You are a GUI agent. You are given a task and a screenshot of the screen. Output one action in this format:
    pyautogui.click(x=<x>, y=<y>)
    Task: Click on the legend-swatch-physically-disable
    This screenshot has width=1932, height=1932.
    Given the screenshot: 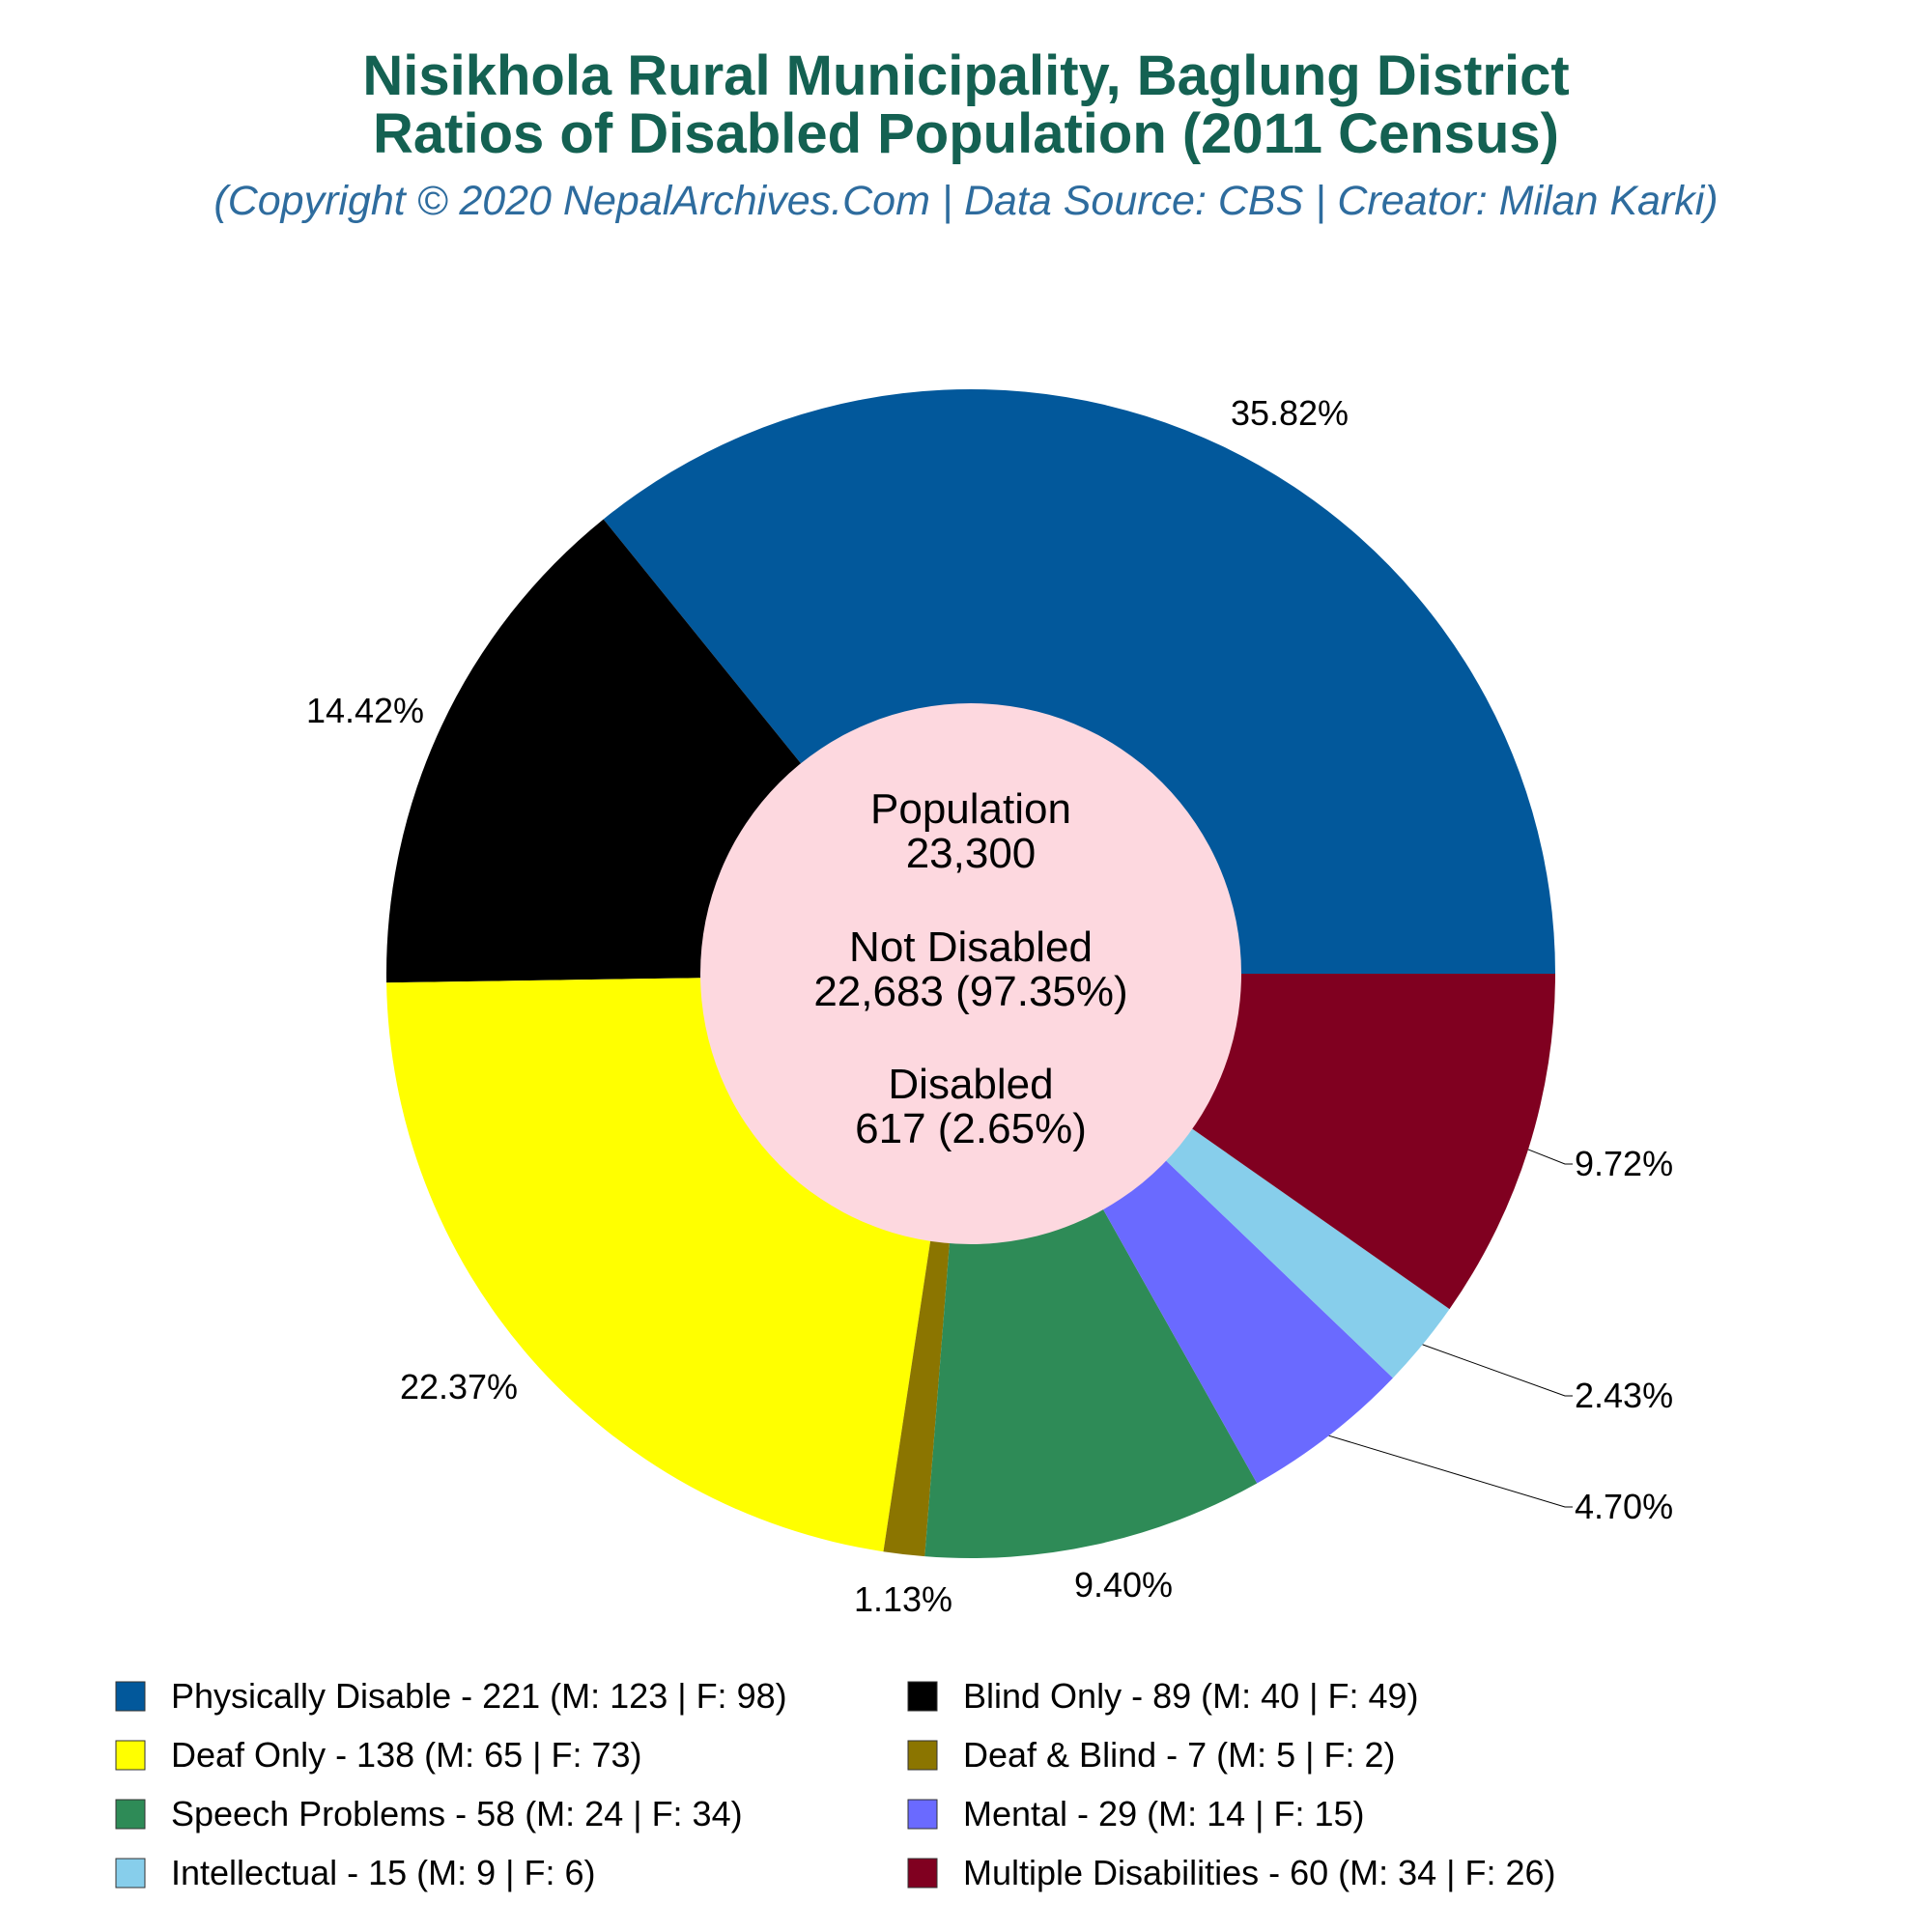 What is the action you would take?
    pyautogui.click(x=130, y=1696)
    